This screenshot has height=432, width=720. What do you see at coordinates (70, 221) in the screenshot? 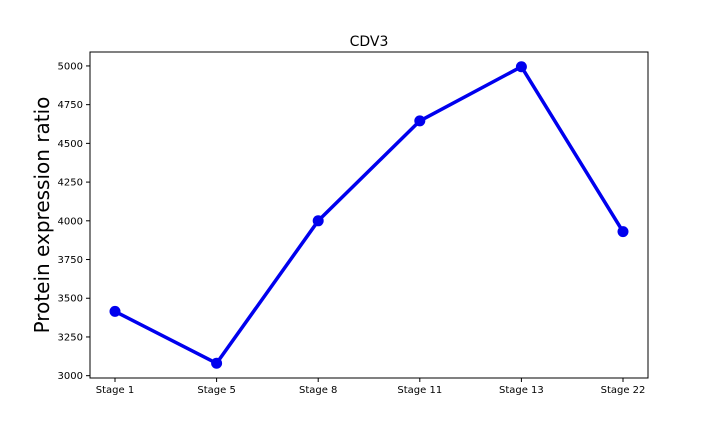
I see `y-tick-label: 4000` at bounding box center [70, 221].